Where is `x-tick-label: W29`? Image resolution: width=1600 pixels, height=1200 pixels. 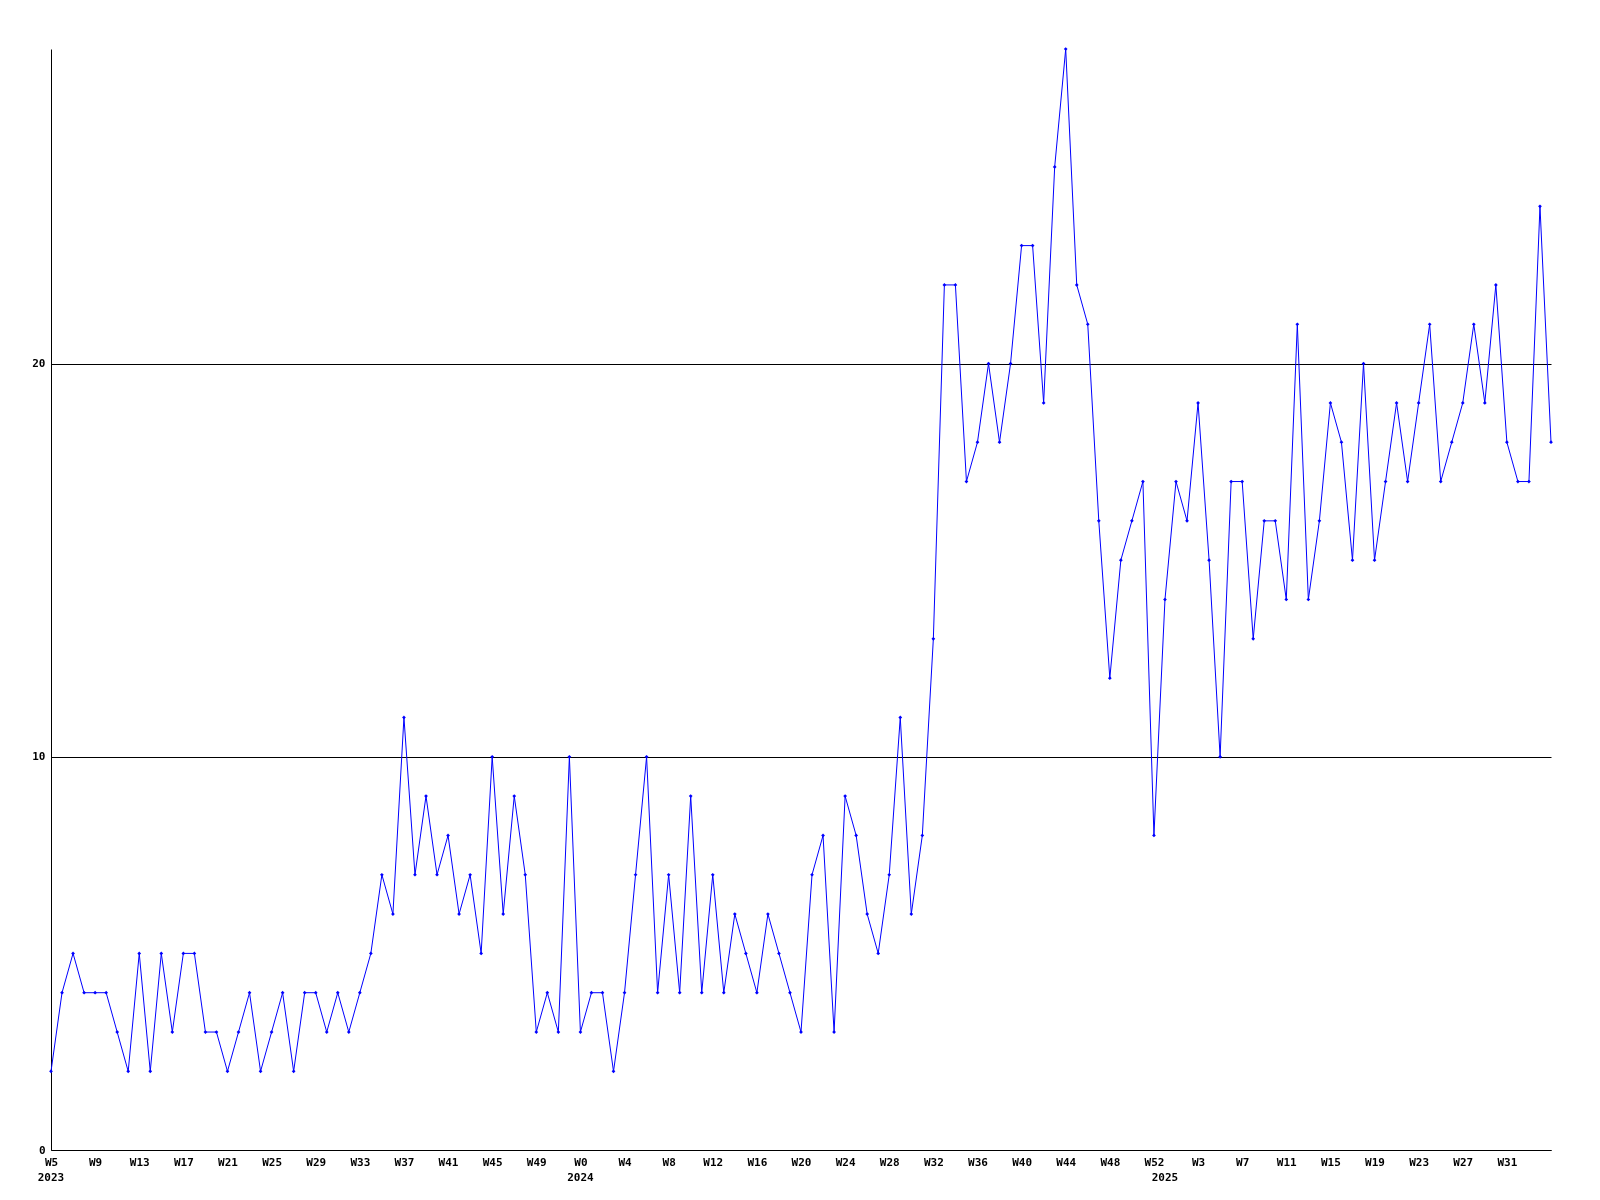
x-tick-label: W29 is located at coordinates (316, 1162).